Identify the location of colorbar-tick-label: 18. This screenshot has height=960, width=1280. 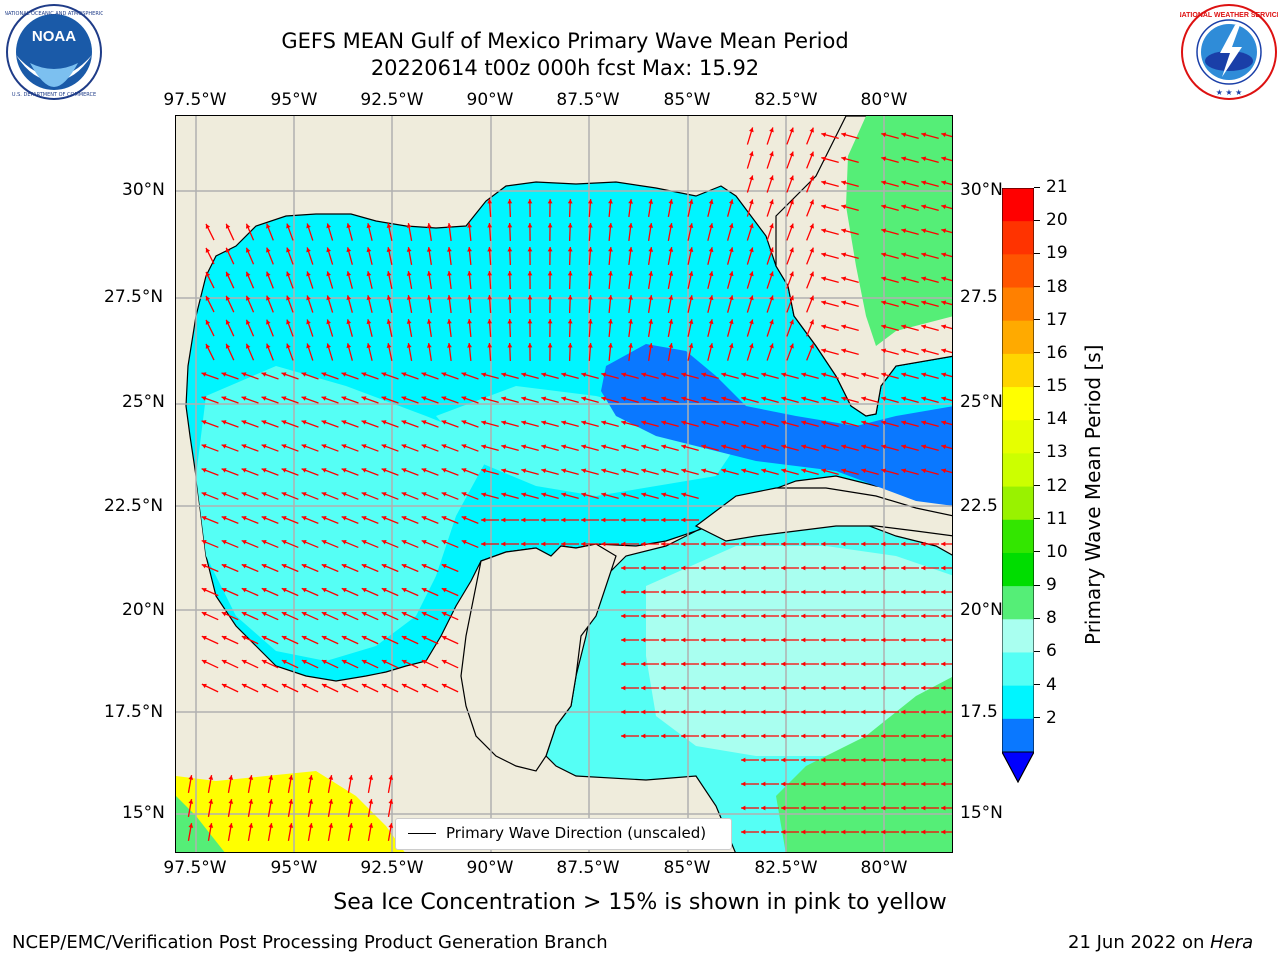
(1051, 287).